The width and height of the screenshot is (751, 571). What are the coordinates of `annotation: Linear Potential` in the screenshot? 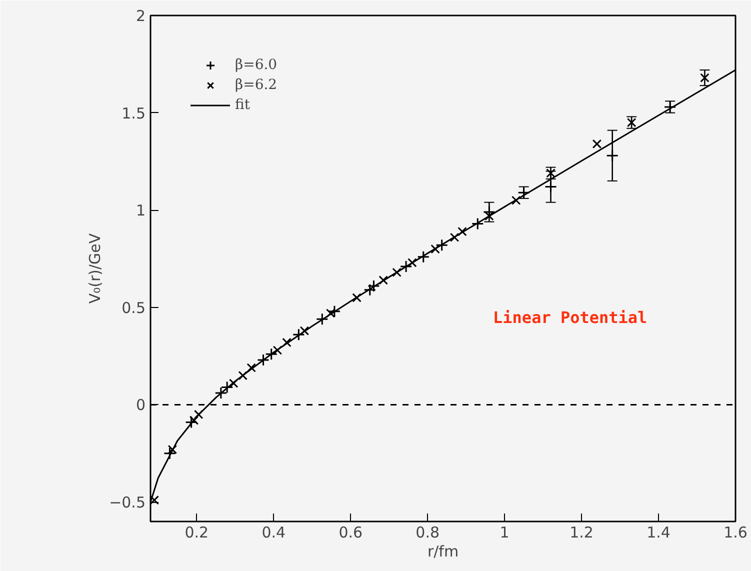 It's located at (570, 317).